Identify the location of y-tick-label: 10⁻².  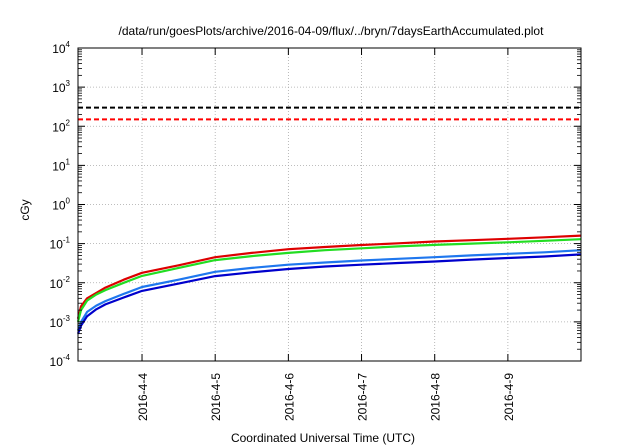
(60, 283).